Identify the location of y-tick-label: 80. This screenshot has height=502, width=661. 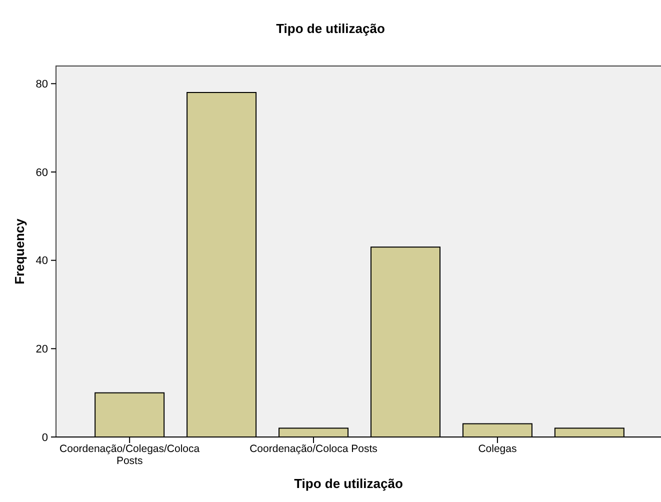
(42, 84).